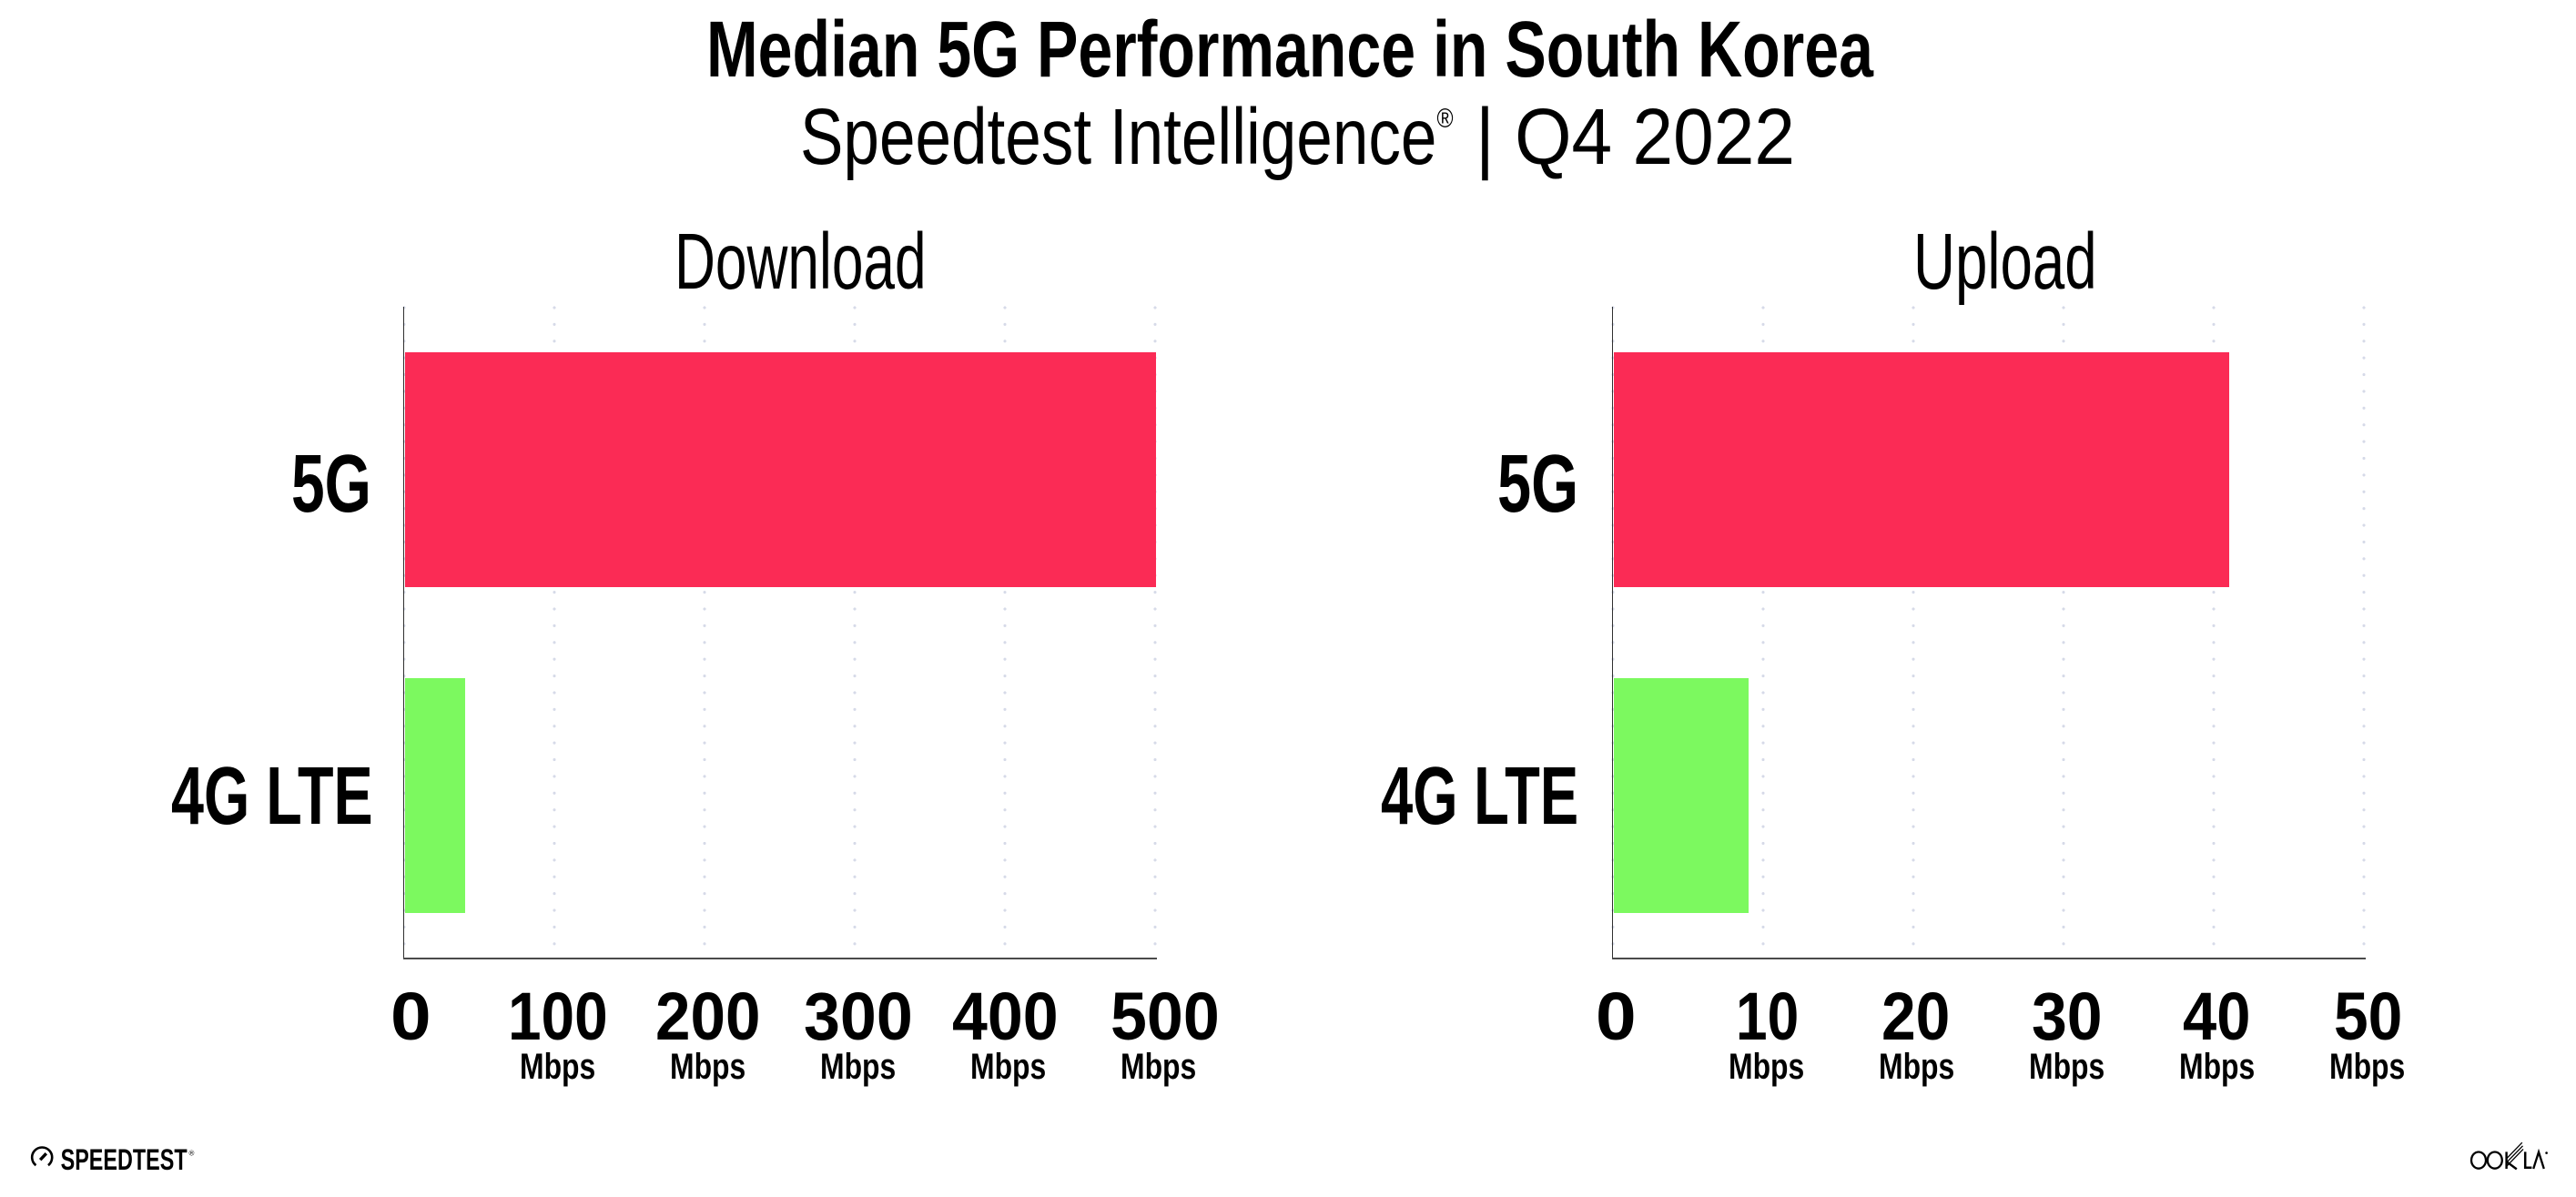 This screenshot has width=2576, height=1197. What do you see at coordinates (124, 1160) in the screenshot?
I see `svg-text: SPEEDTEST` at bounding box center [124, 1160].